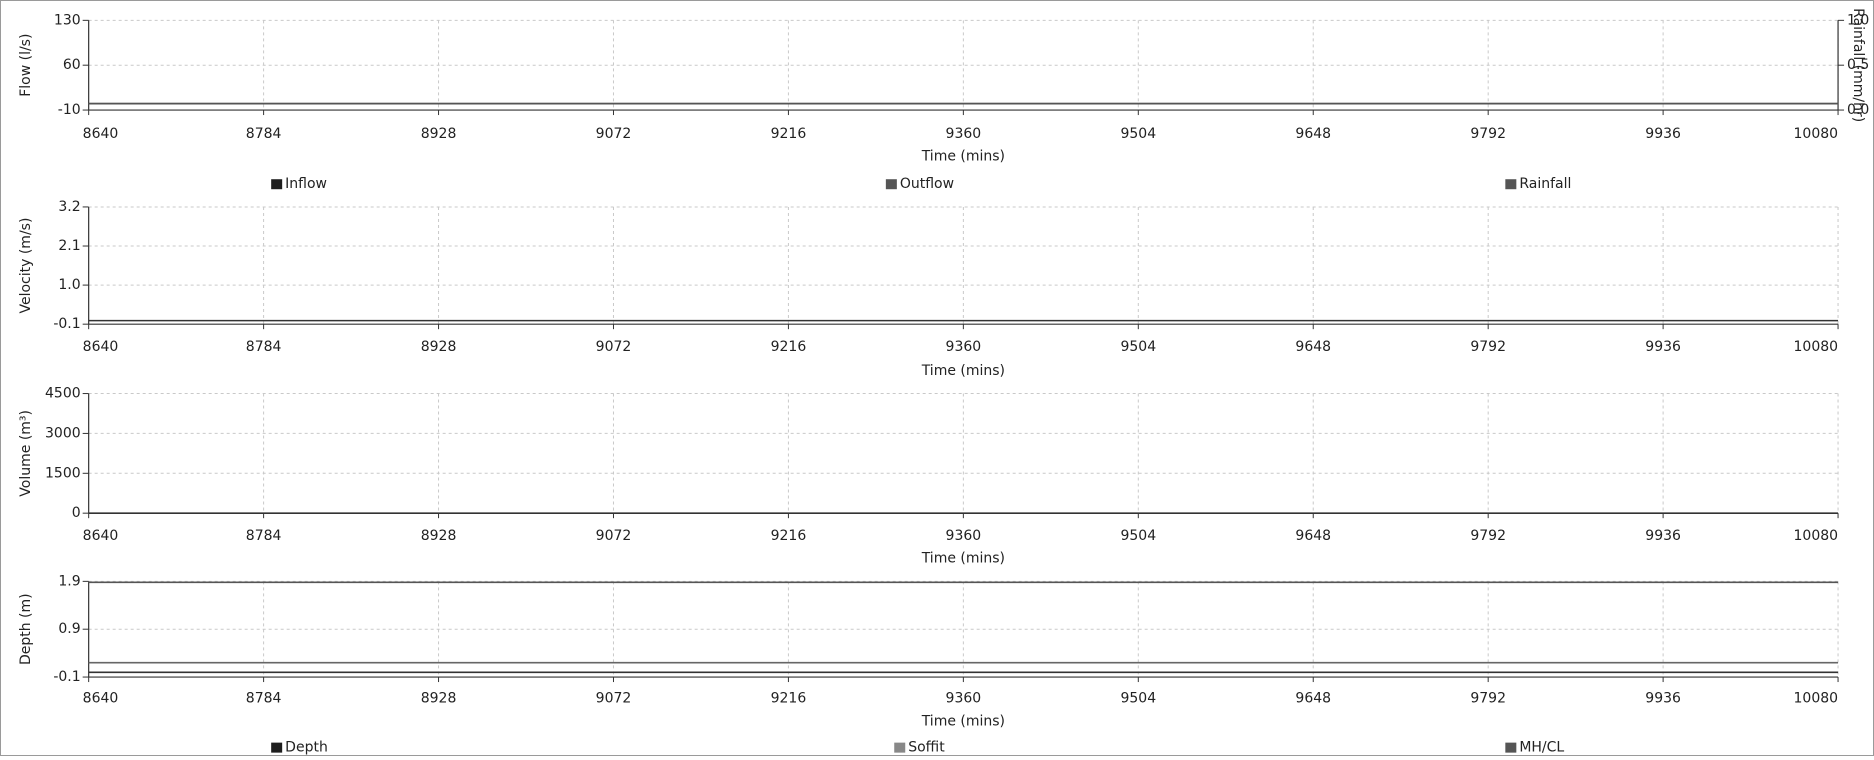 The width and height of the screenshot is (1874, 760). I want to click on y2-axis-title: Rainfall (mm/hr), so click(1858, 65).